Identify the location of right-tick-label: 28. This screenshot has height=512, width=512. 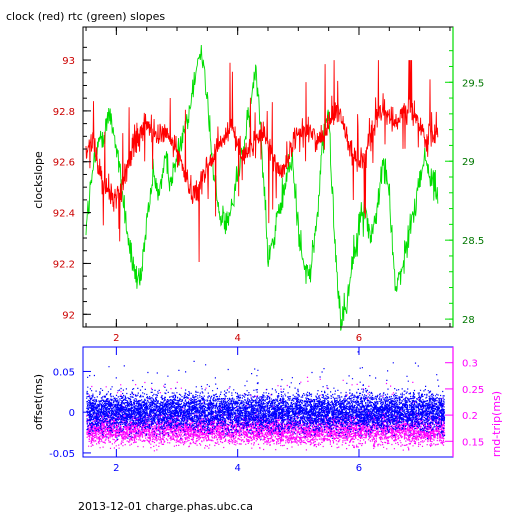
(468, 320).